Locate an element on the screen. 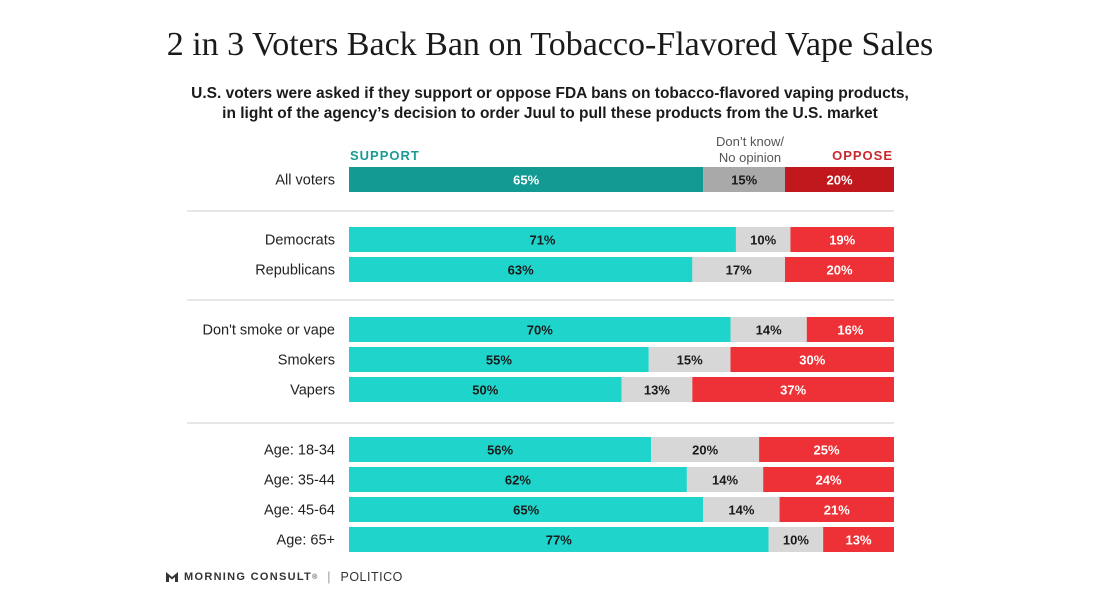 Image resolution: width=1100 pixels, height=596 pixels. value-support-smokers: 55% is located at coordinates (499, 360).